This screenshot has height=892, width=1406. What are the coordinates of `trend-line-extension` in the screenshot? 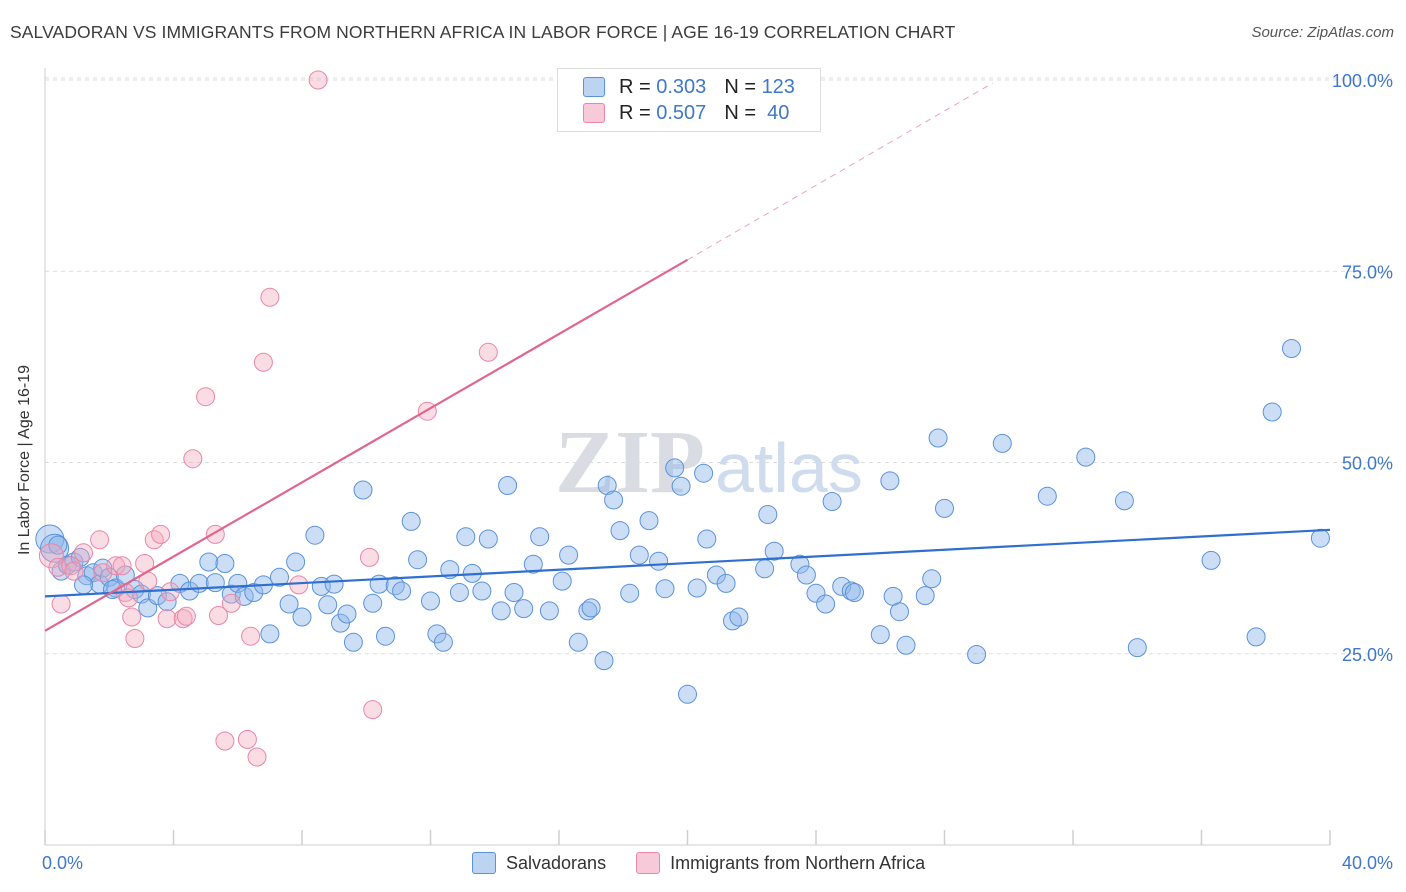 It's located at (840, 171).